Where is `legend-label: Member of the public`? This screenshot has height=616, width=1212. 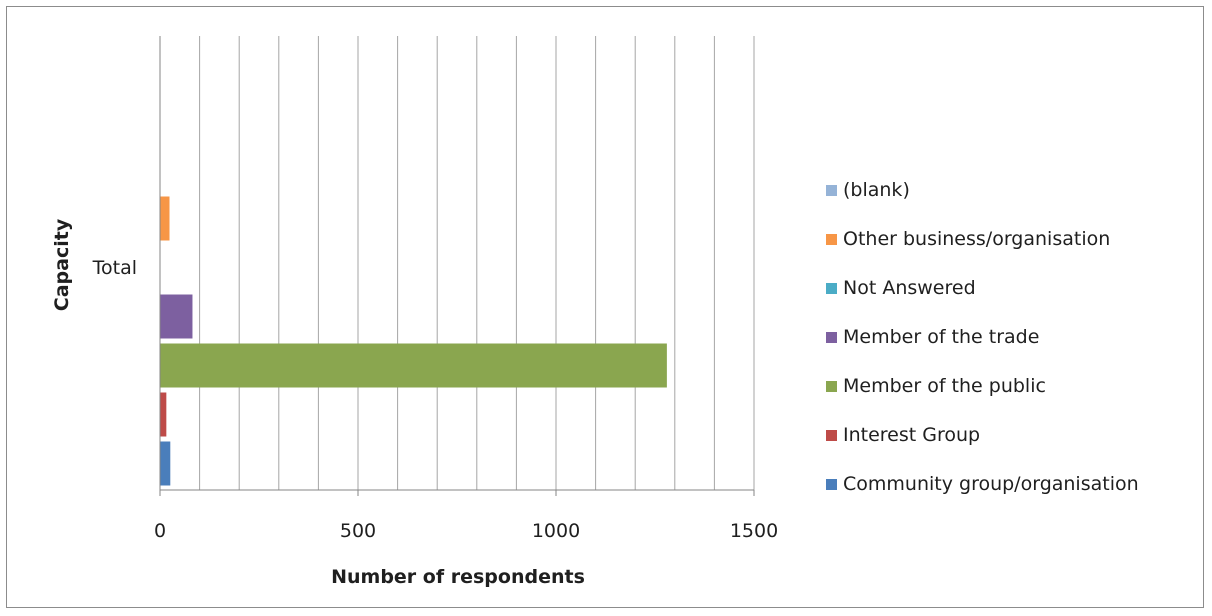
legend-label: Member of the public is located at coordinates (944, 386).